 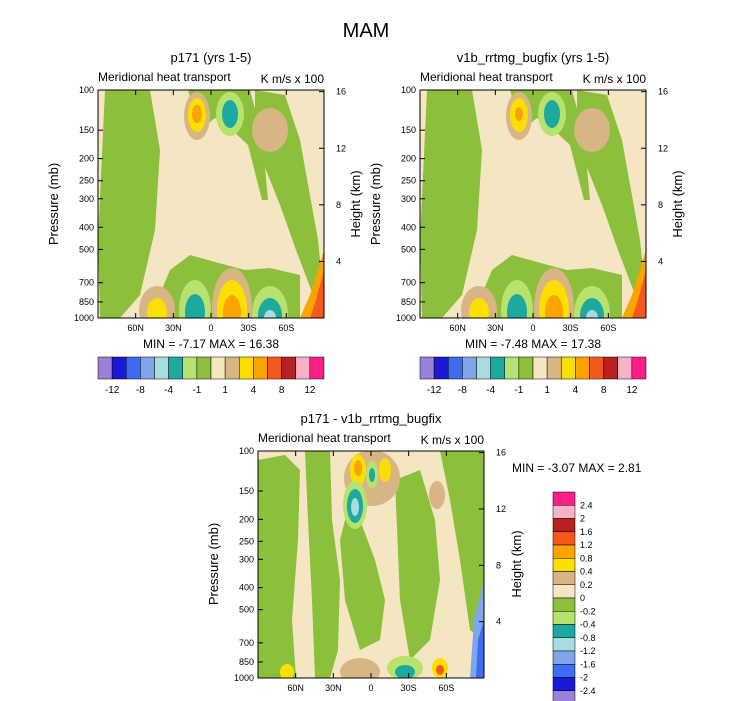 What do you see at coordinates (86, 181) in the screenshot?
I see `y-tick-label: 250` at bounding box center [86, 181].